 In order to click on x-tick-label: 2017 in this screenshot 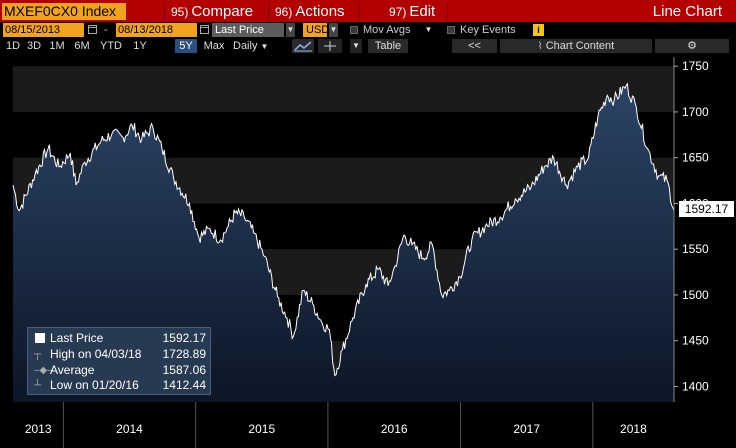, I will do `click(526, 429)`.